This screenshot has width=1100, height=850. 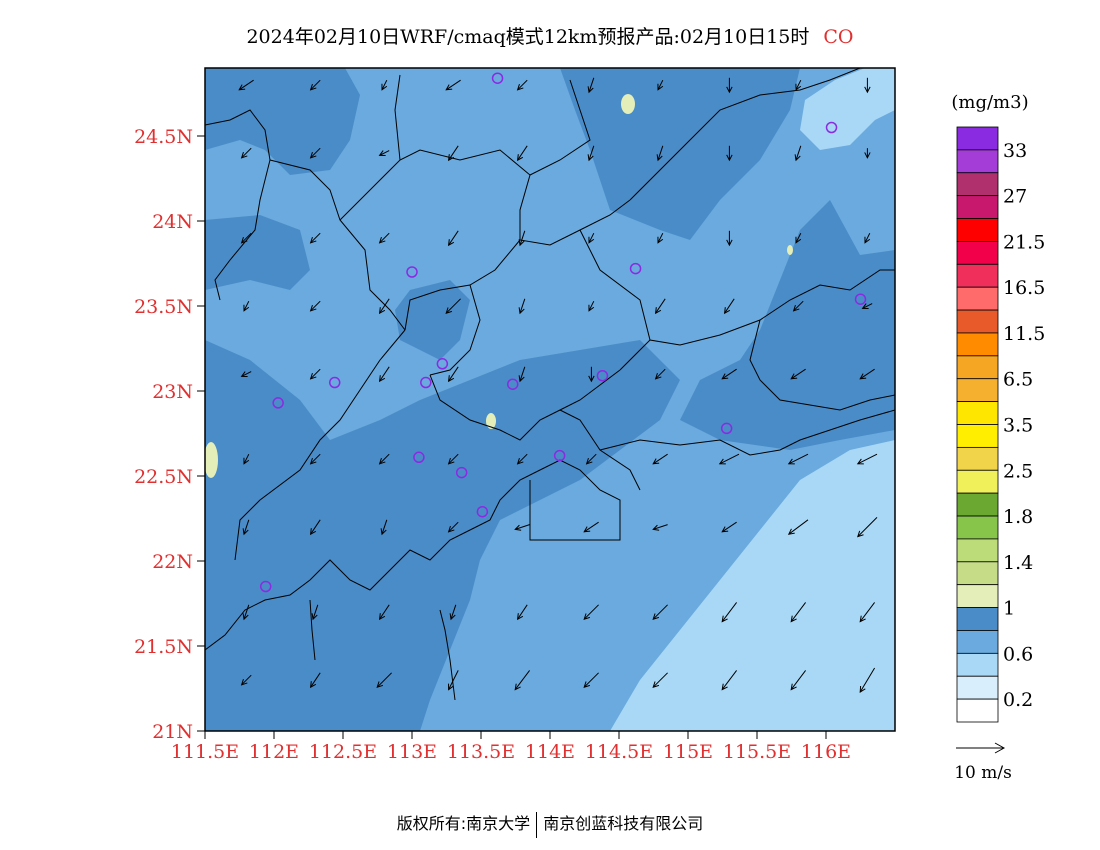 I want to click on footer-separator, so click(x=537, y=824).